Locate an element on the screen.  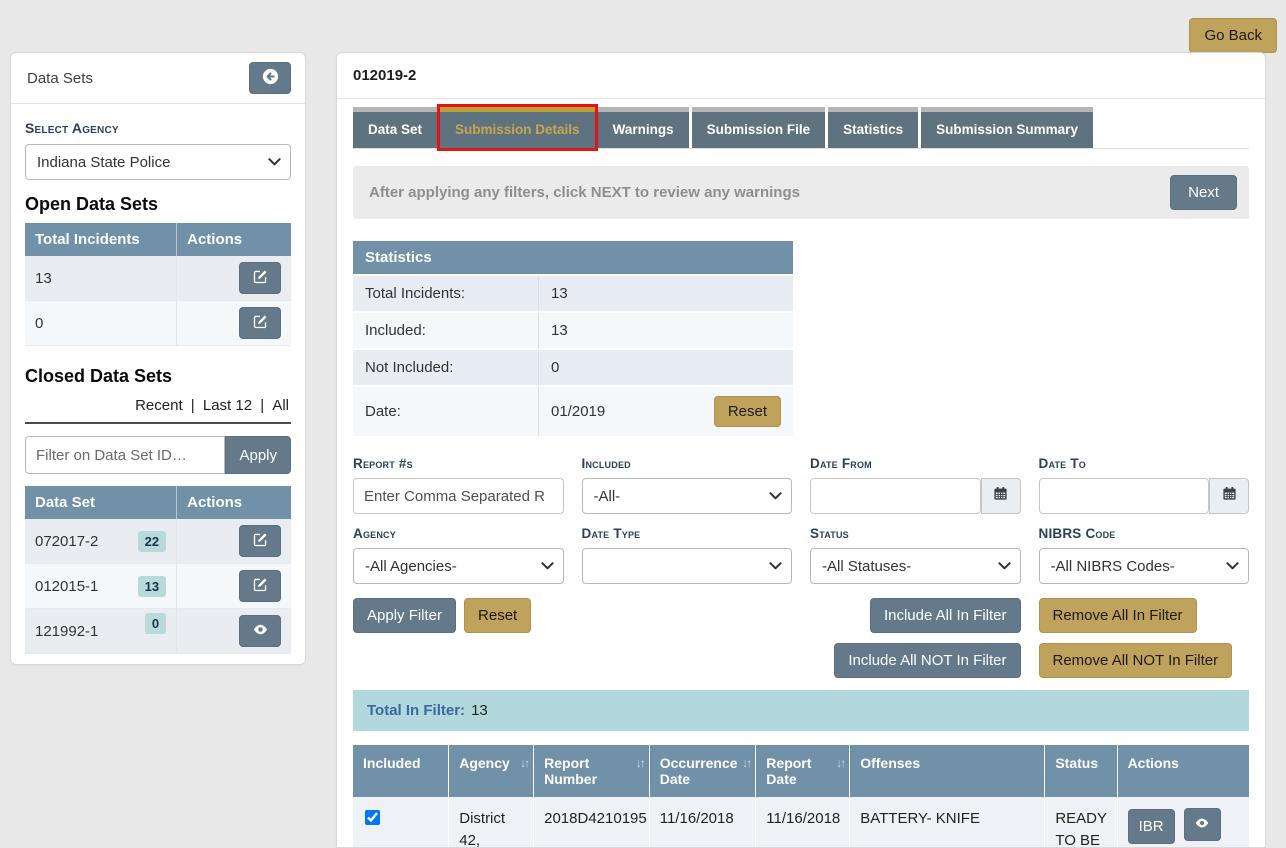
tab-data-set: Data Set is located at coordinates (395, 127).